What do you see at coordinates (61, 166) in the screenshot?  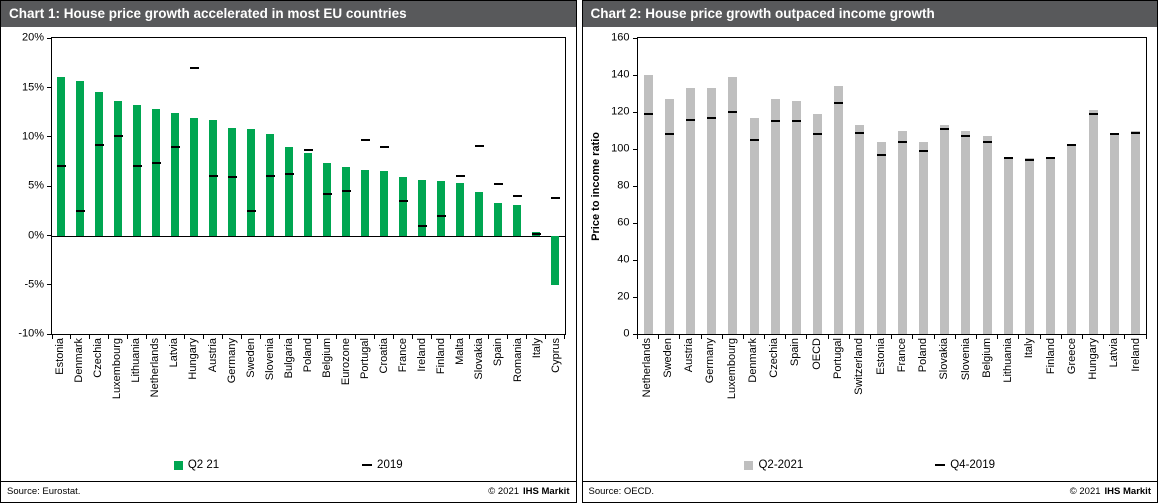 I see `marker-estonia` at bounding box center [61, 166].